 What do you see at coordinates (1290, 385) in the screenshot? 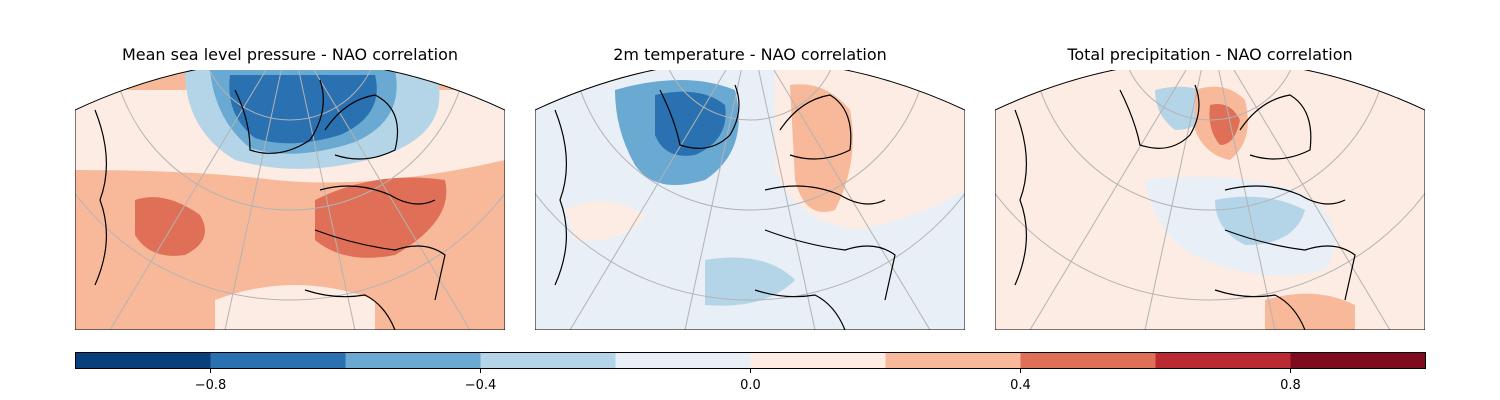
I see `colorbar-tick-label: 0.8` at bounding box center [1290, 385].